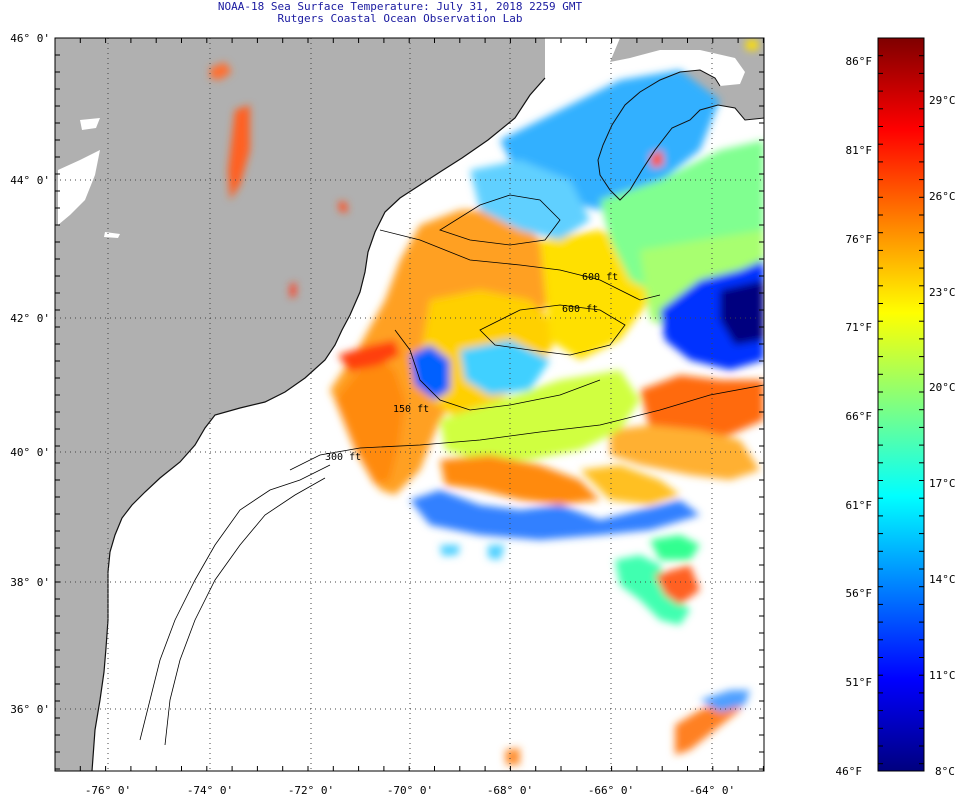  What do you see at coordinates (410, 790) in the screenshot?
I see `lon-label: -70° 0'` at bounding box center [410, 790].